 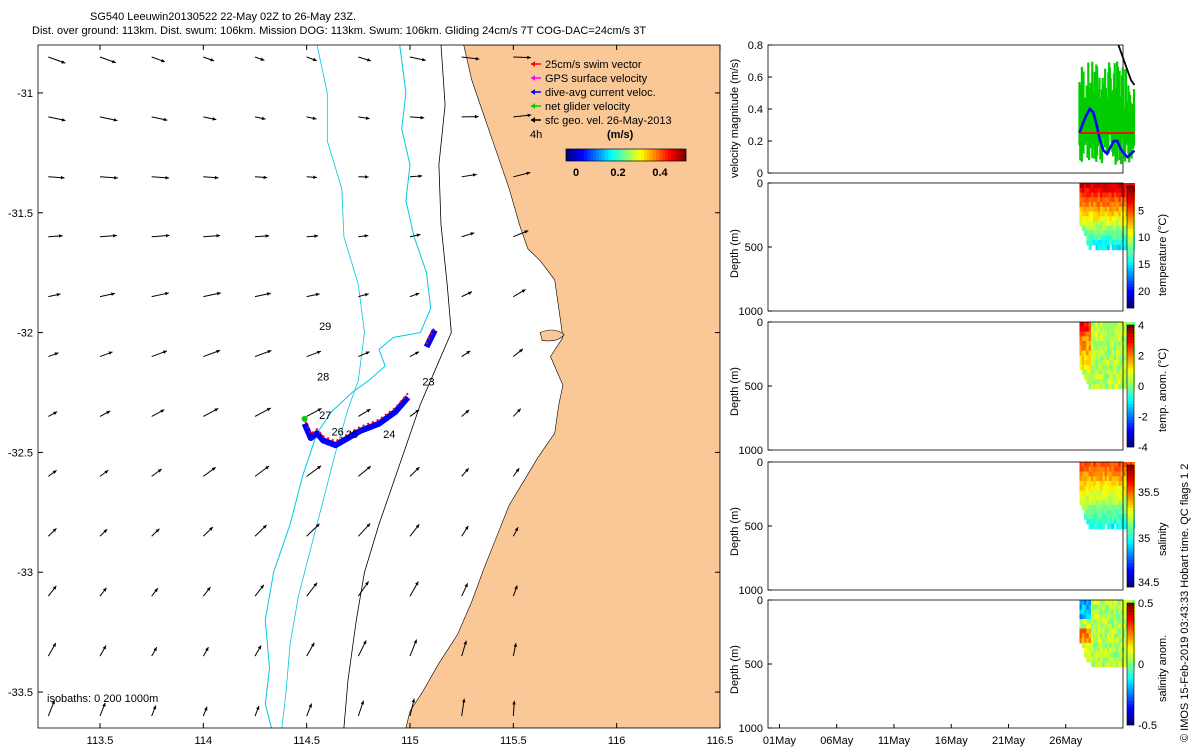 What do you see at coordinates (430, 335) in the screenshot?
I see `glider-track-swim-north` at bounding box center [430, 335].